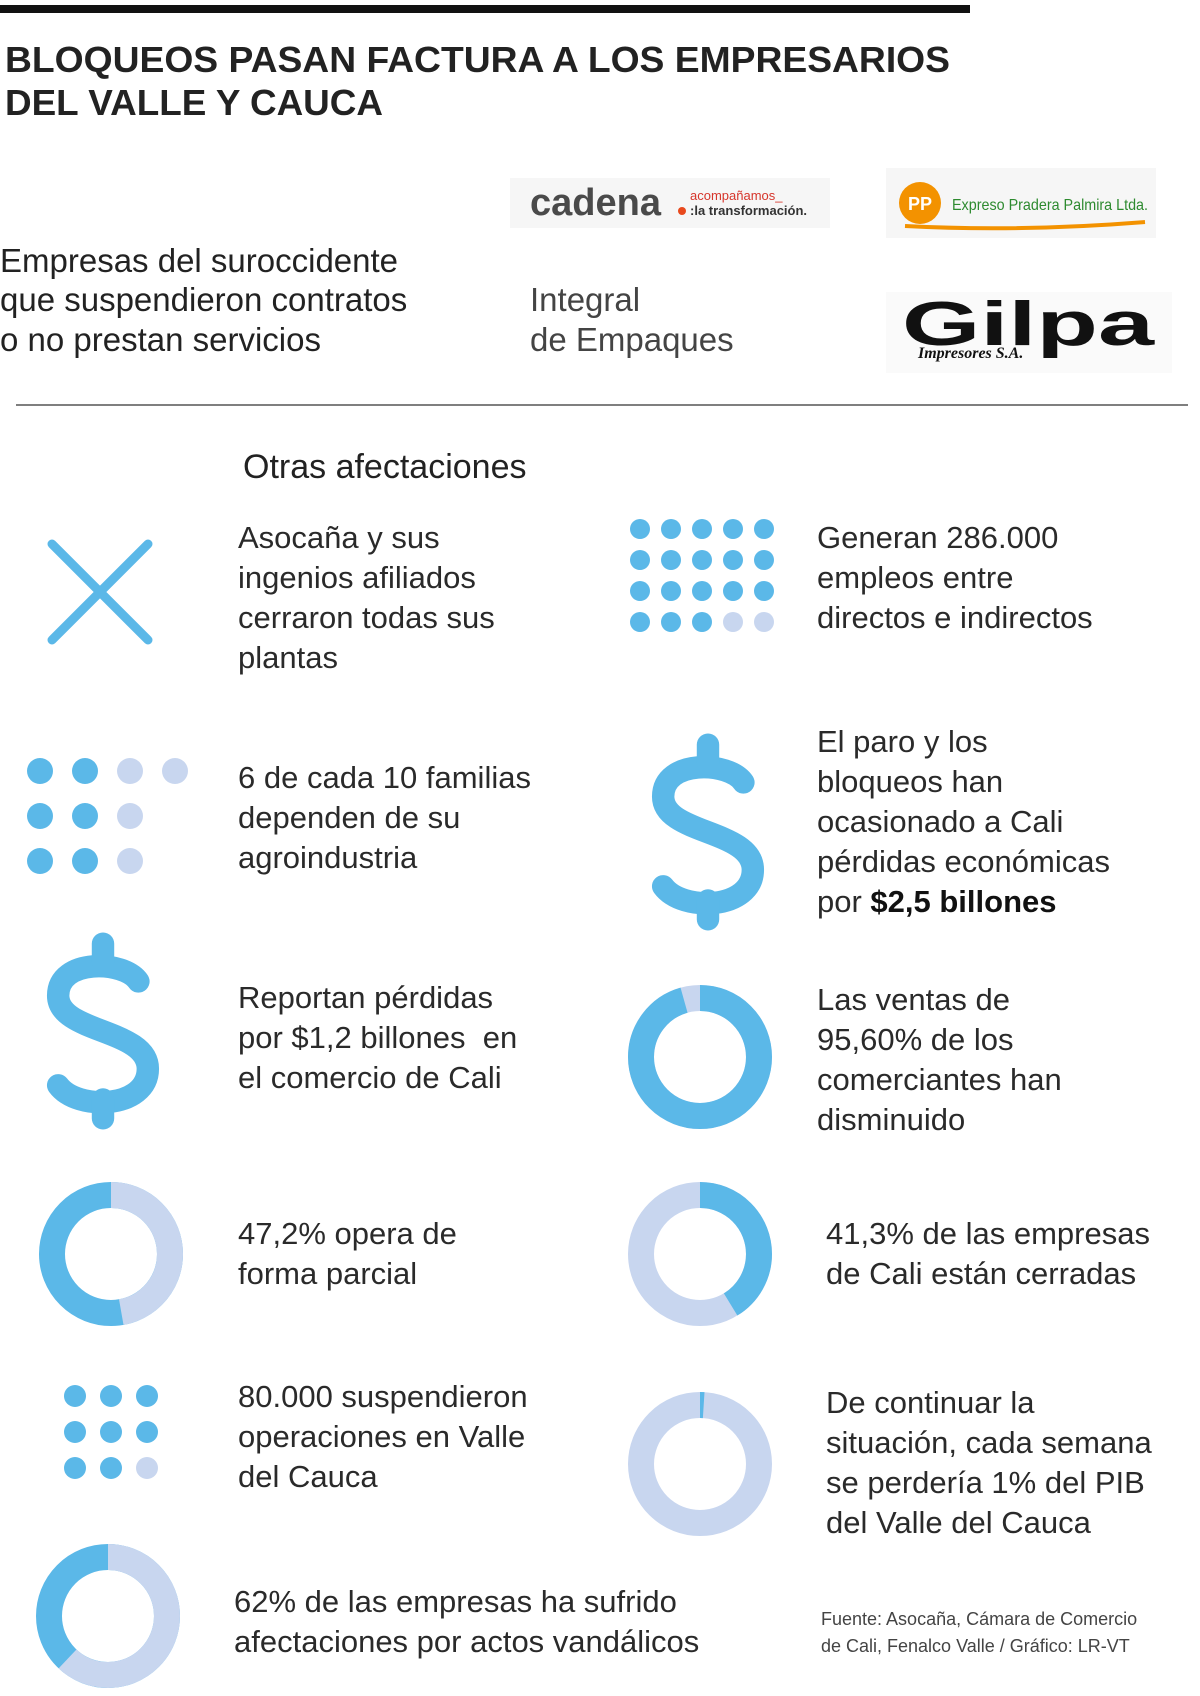 This screenshot has width=1200, height=1696. I want to click on intro: o no prestan servicios, so click(160, 339).